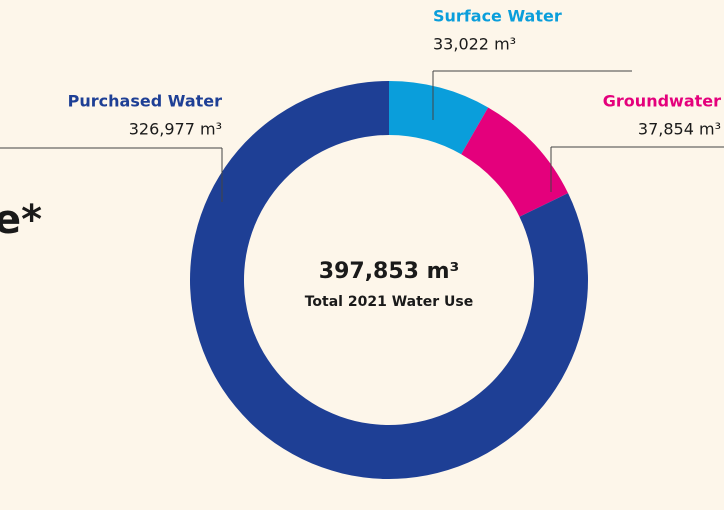 This screenshot has width=724, height=510. What do you see at coordinates (662, 101) in the screenshot?
I see `legend-label: Groundwater` at bounding box center [662, 101].